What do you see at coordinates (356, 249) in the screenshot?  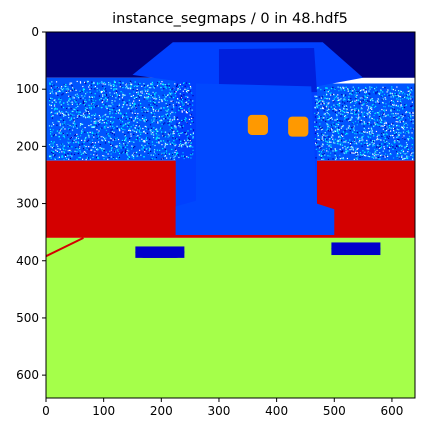 I see `region-pad-right-overlay` at bounding box center [356, 249].